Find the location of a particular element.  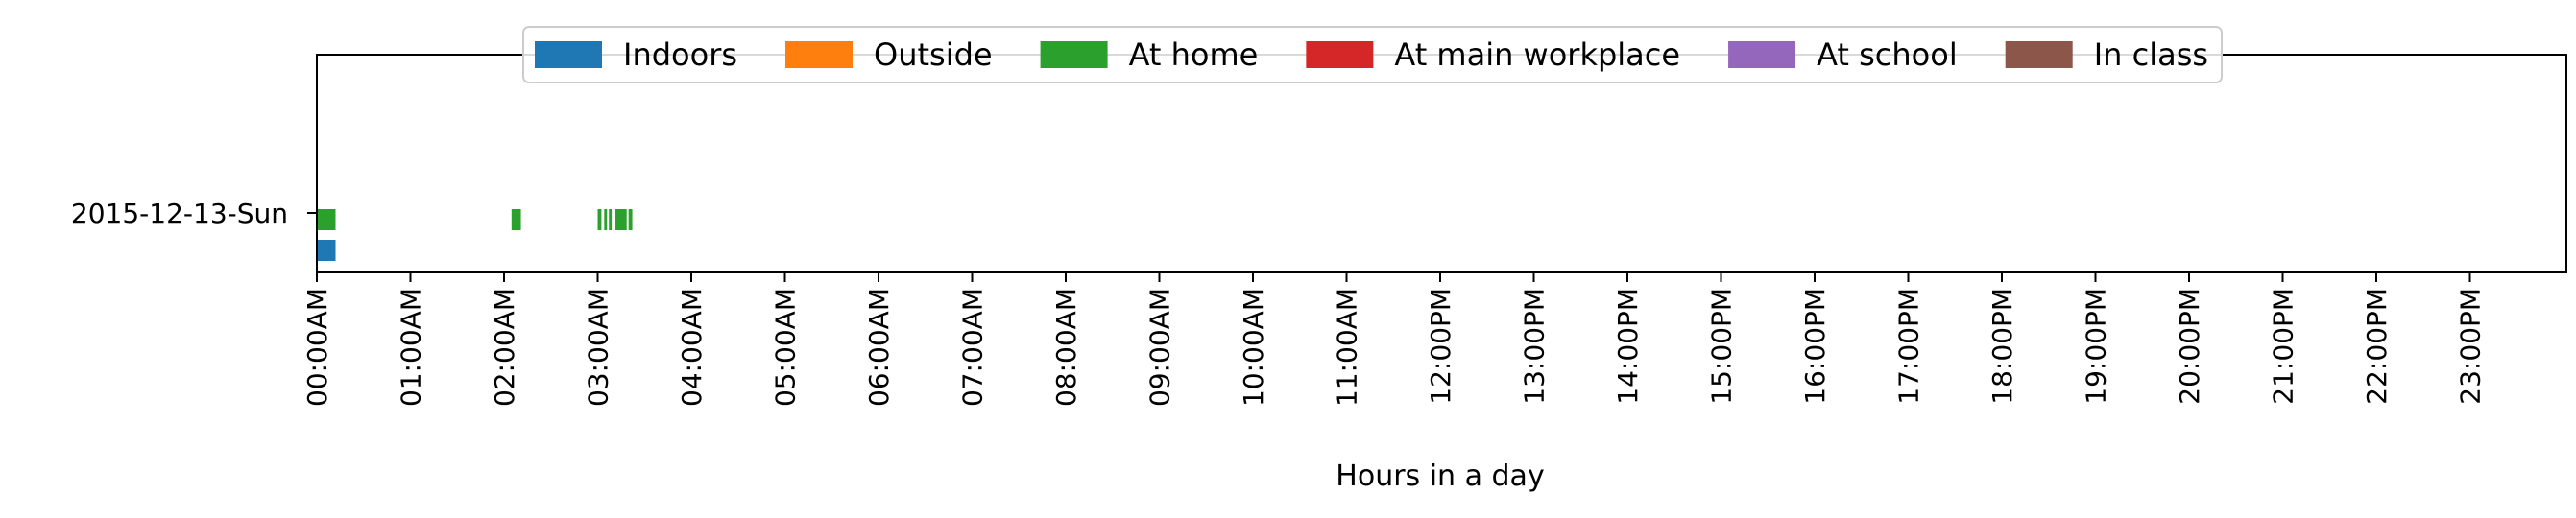

x-tick-label: 09:00AM is located at coordinates (1160, 347).